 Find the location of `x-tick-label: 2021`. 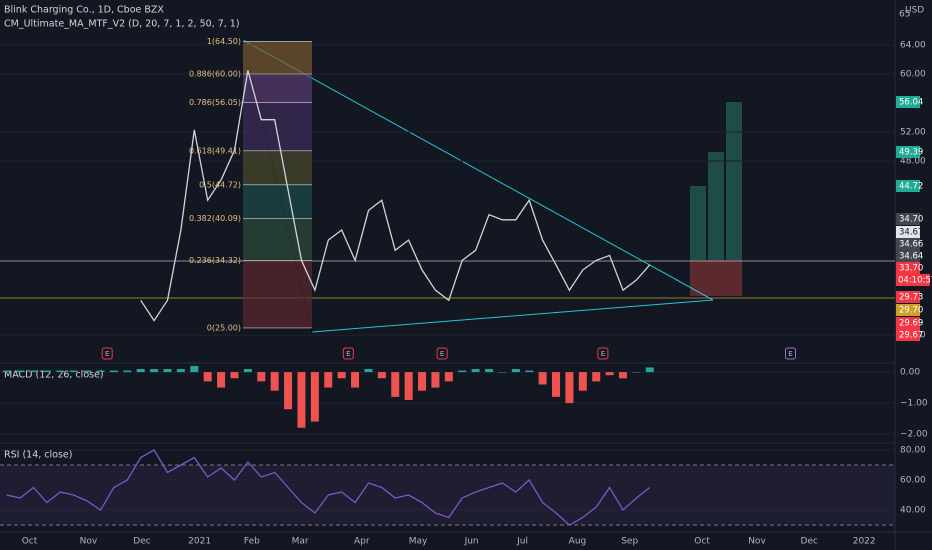

x-tick-label: 2021 is located at coordinates (199, 542).